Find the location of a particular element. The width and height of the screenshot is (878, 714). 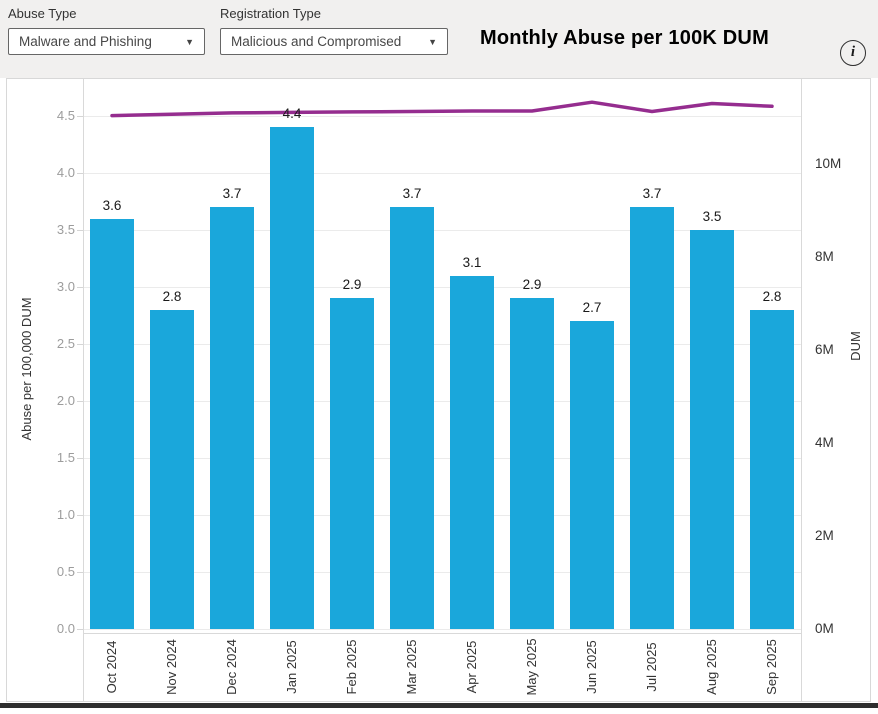

left-axis-tick: 2.0 is located at coordinates (65, 400).